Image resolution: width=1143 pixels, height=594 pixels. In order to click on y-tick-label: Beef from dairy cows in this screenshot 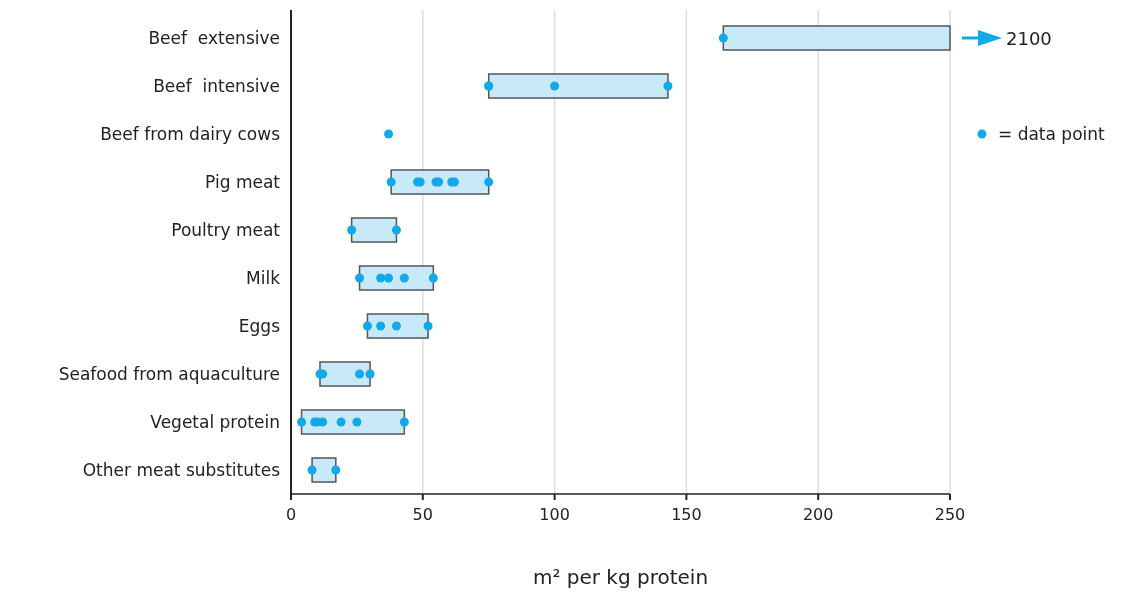, I will do `click(190, 134)`.